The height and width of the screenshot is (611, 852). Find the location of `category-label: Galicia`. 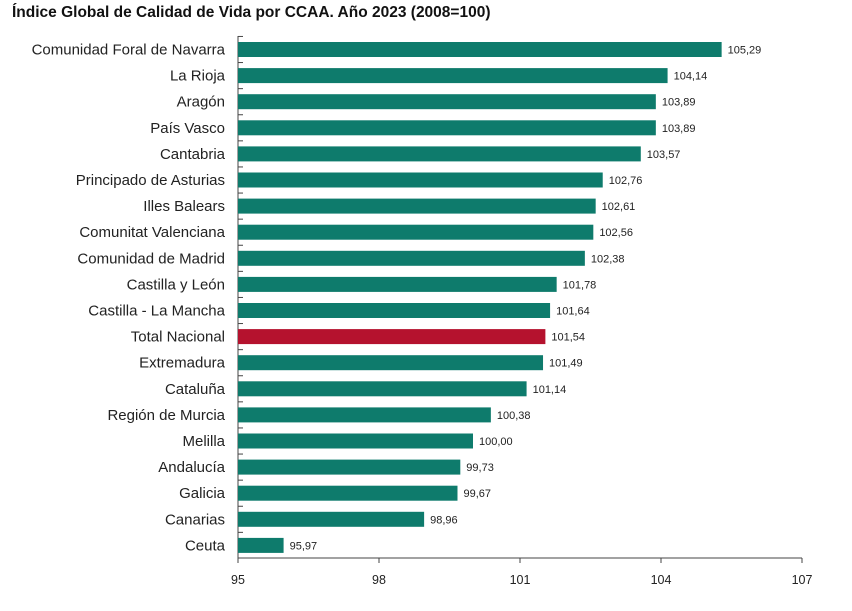

category-label: Galicia is located at coordinates (202, 493).